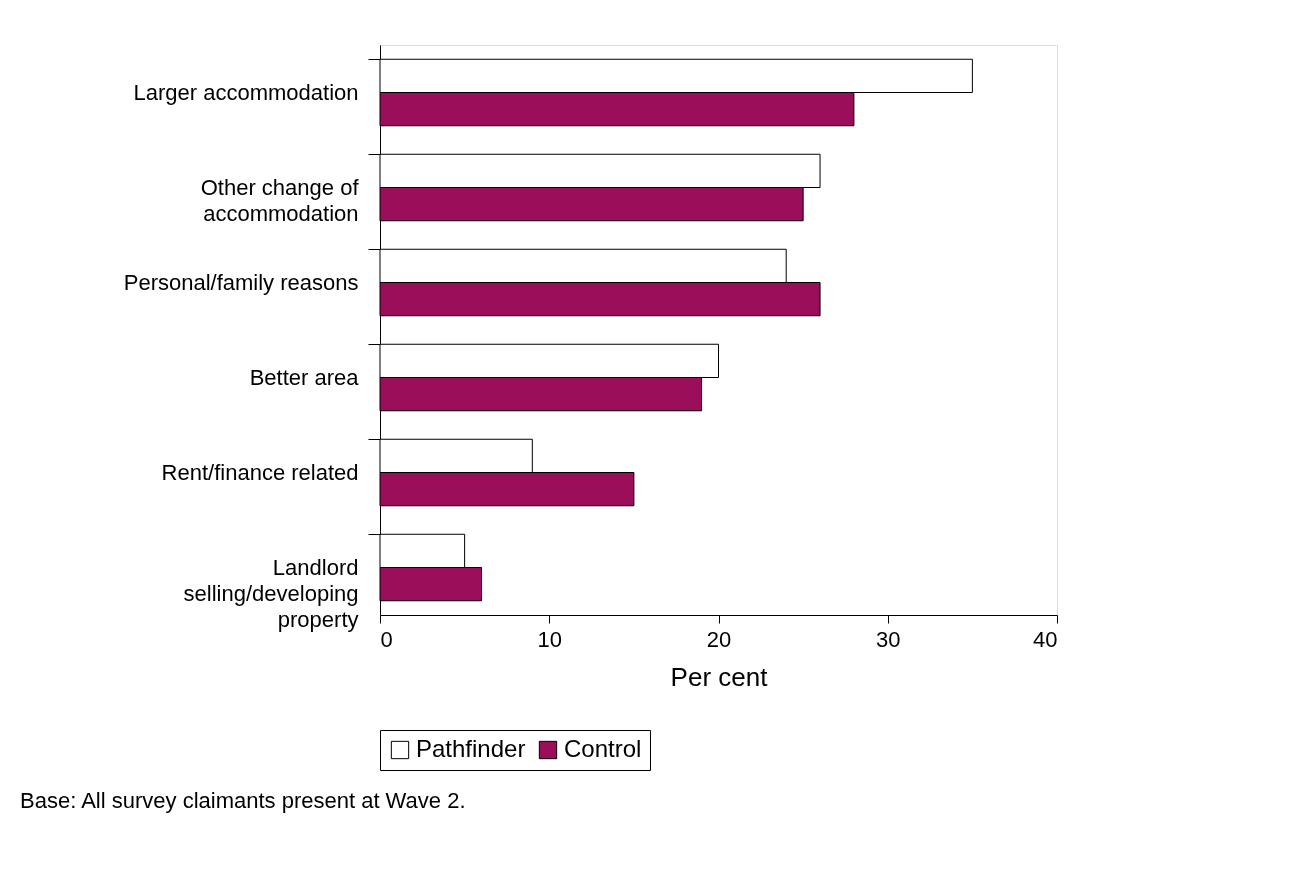 Image resolution: width=1291 pixels, height=870 pixels. What do you see at coordinates (304, 377) in the screenshot?
I see `y-tick-label: Better area` at bounding box center [304, 377].